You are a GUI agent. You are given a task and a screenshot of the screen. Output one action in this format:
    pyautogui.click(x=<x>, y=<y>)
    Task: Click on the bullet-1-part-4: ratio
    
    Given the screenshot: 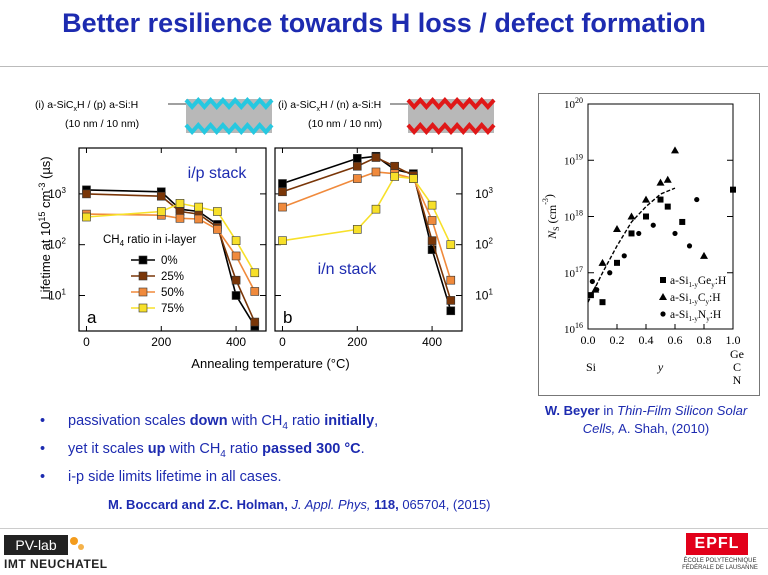 What is the action you would take?
    pyautogui.click(x=306, y=421)
    